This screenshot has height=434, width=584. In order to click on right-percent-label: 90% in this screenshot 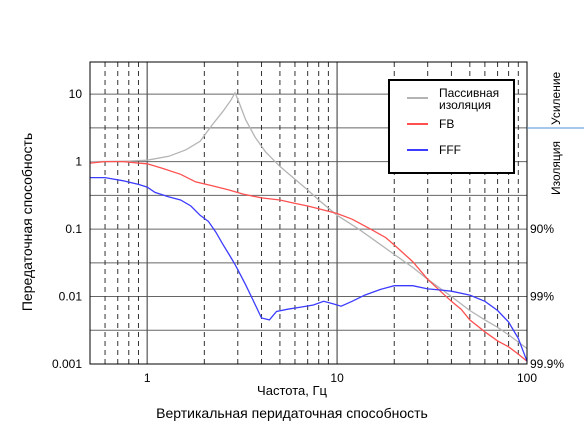, I will do `click(542, 229)`.